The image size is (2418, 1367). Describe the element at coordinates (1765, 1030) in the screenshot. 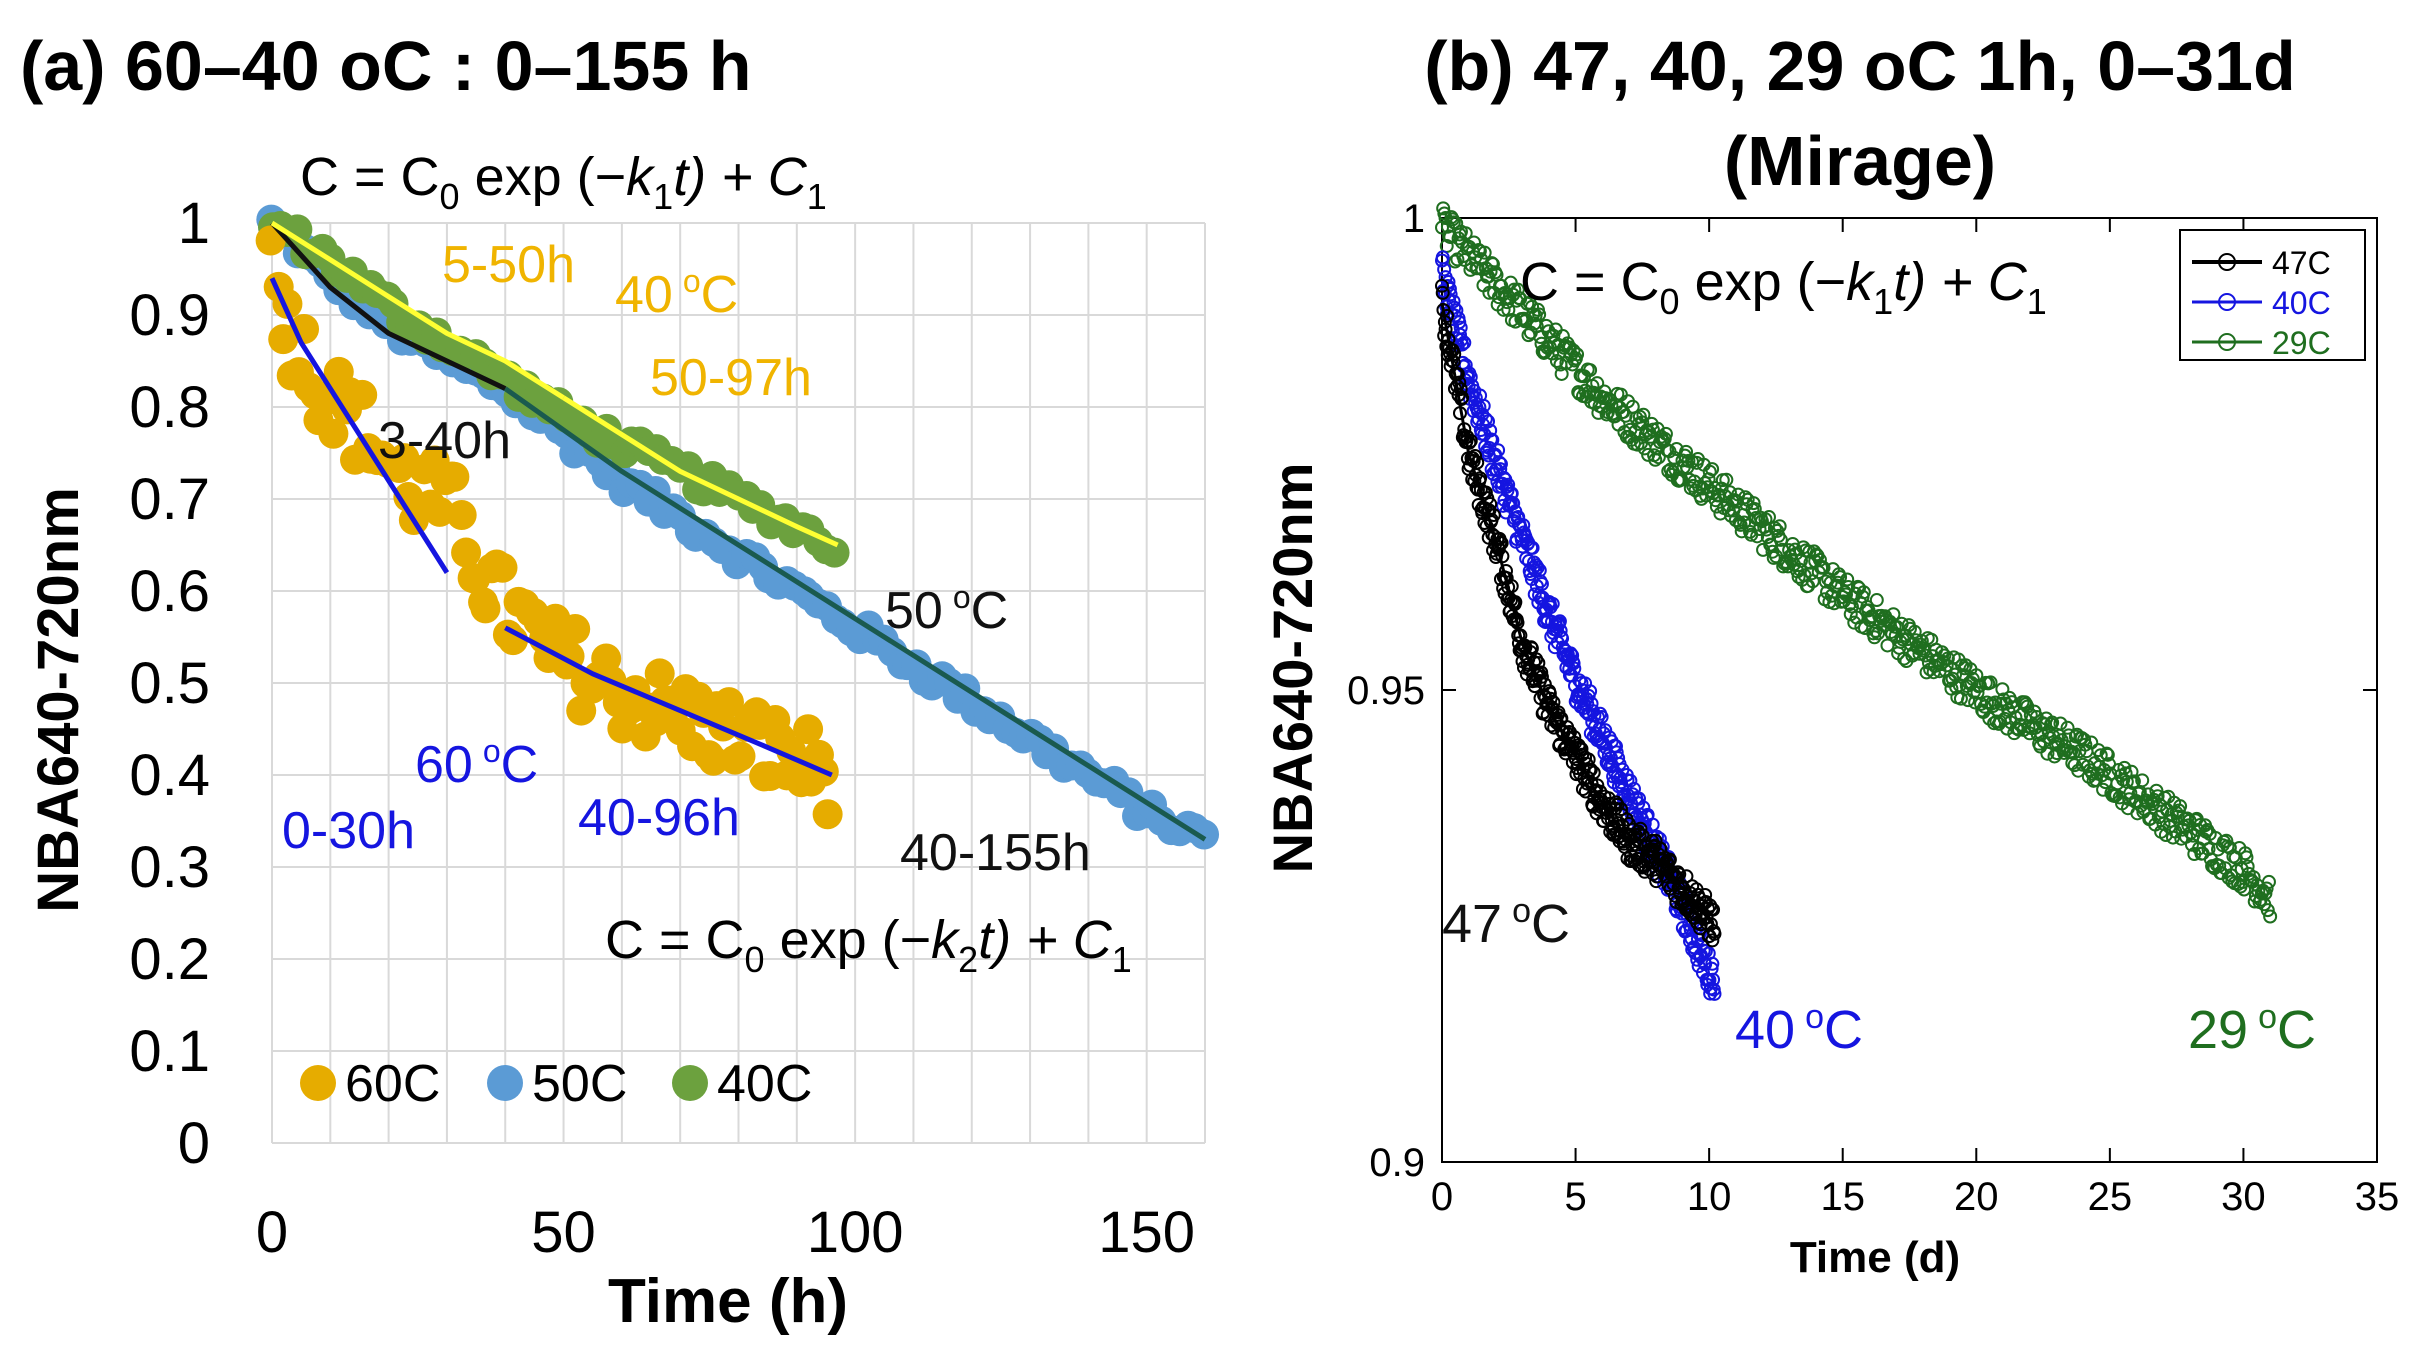

I see `label-40c-b-num: 40` at that location.